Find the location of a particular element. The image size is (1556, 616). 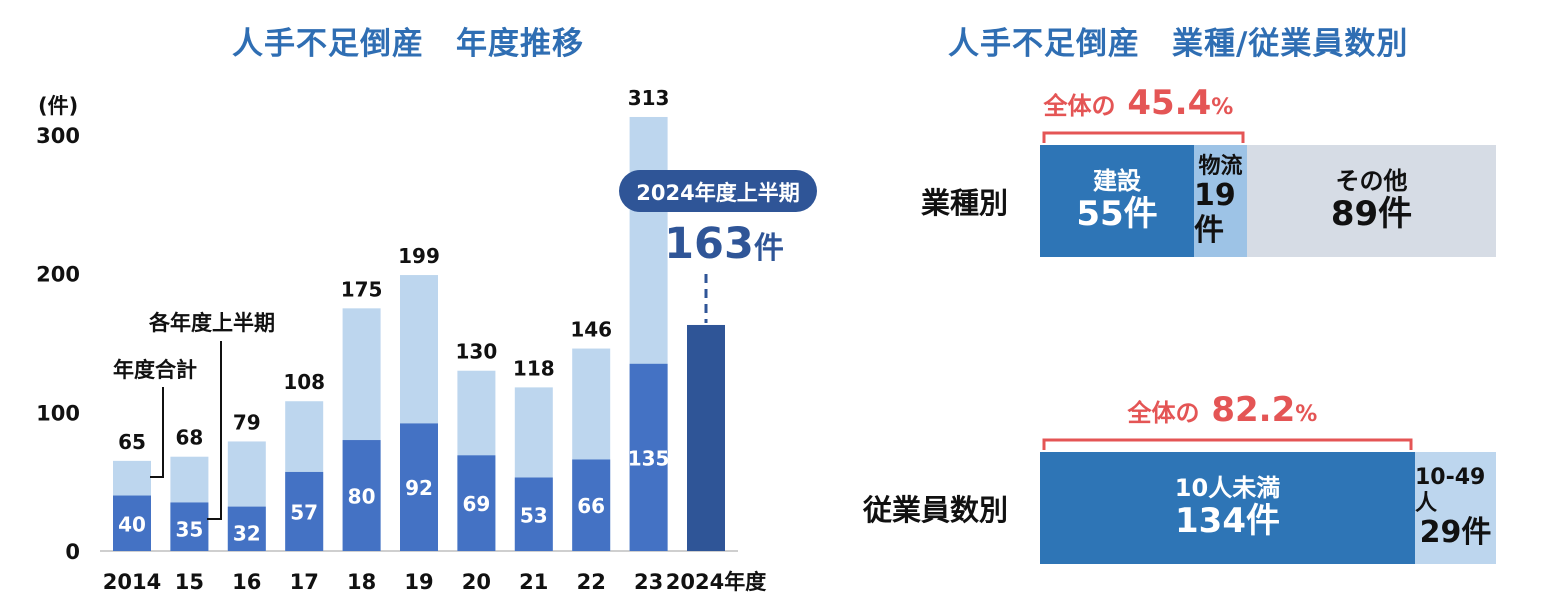

right-chart-title: 人手不足倒産 業種/従業員数別 is located at coordinates (1178, 44).